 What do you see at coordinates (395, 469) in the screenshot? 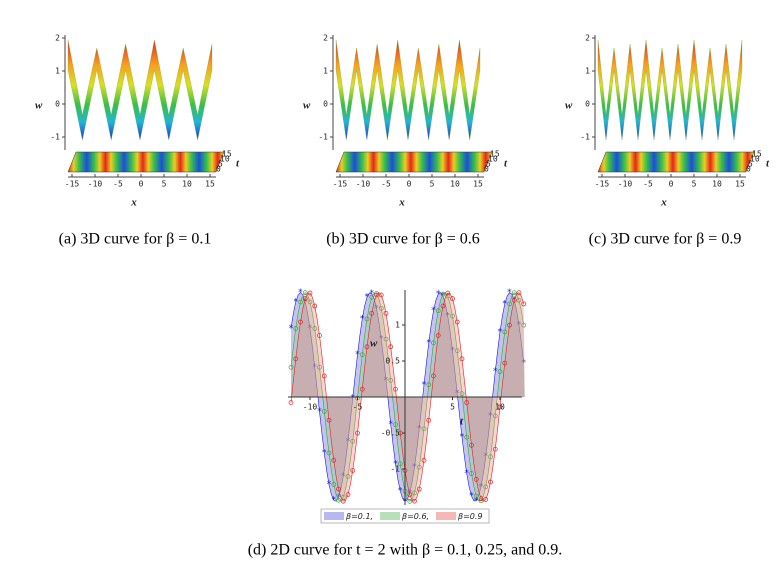
I see `y-tick-label: -1` at bounding box center [395, 469].